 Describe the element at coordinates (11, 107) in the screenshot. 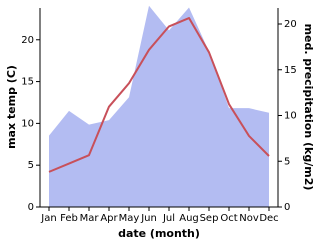

I see `y-axis-title: max temp (C)` at that location.